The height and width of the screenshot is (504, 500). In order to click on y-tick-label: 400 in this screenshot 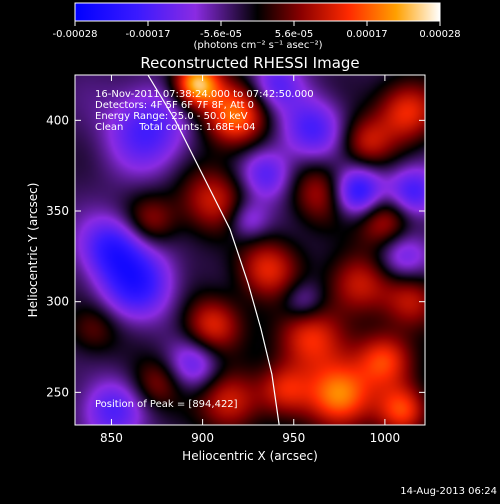, I will do `click(57, 120)`.